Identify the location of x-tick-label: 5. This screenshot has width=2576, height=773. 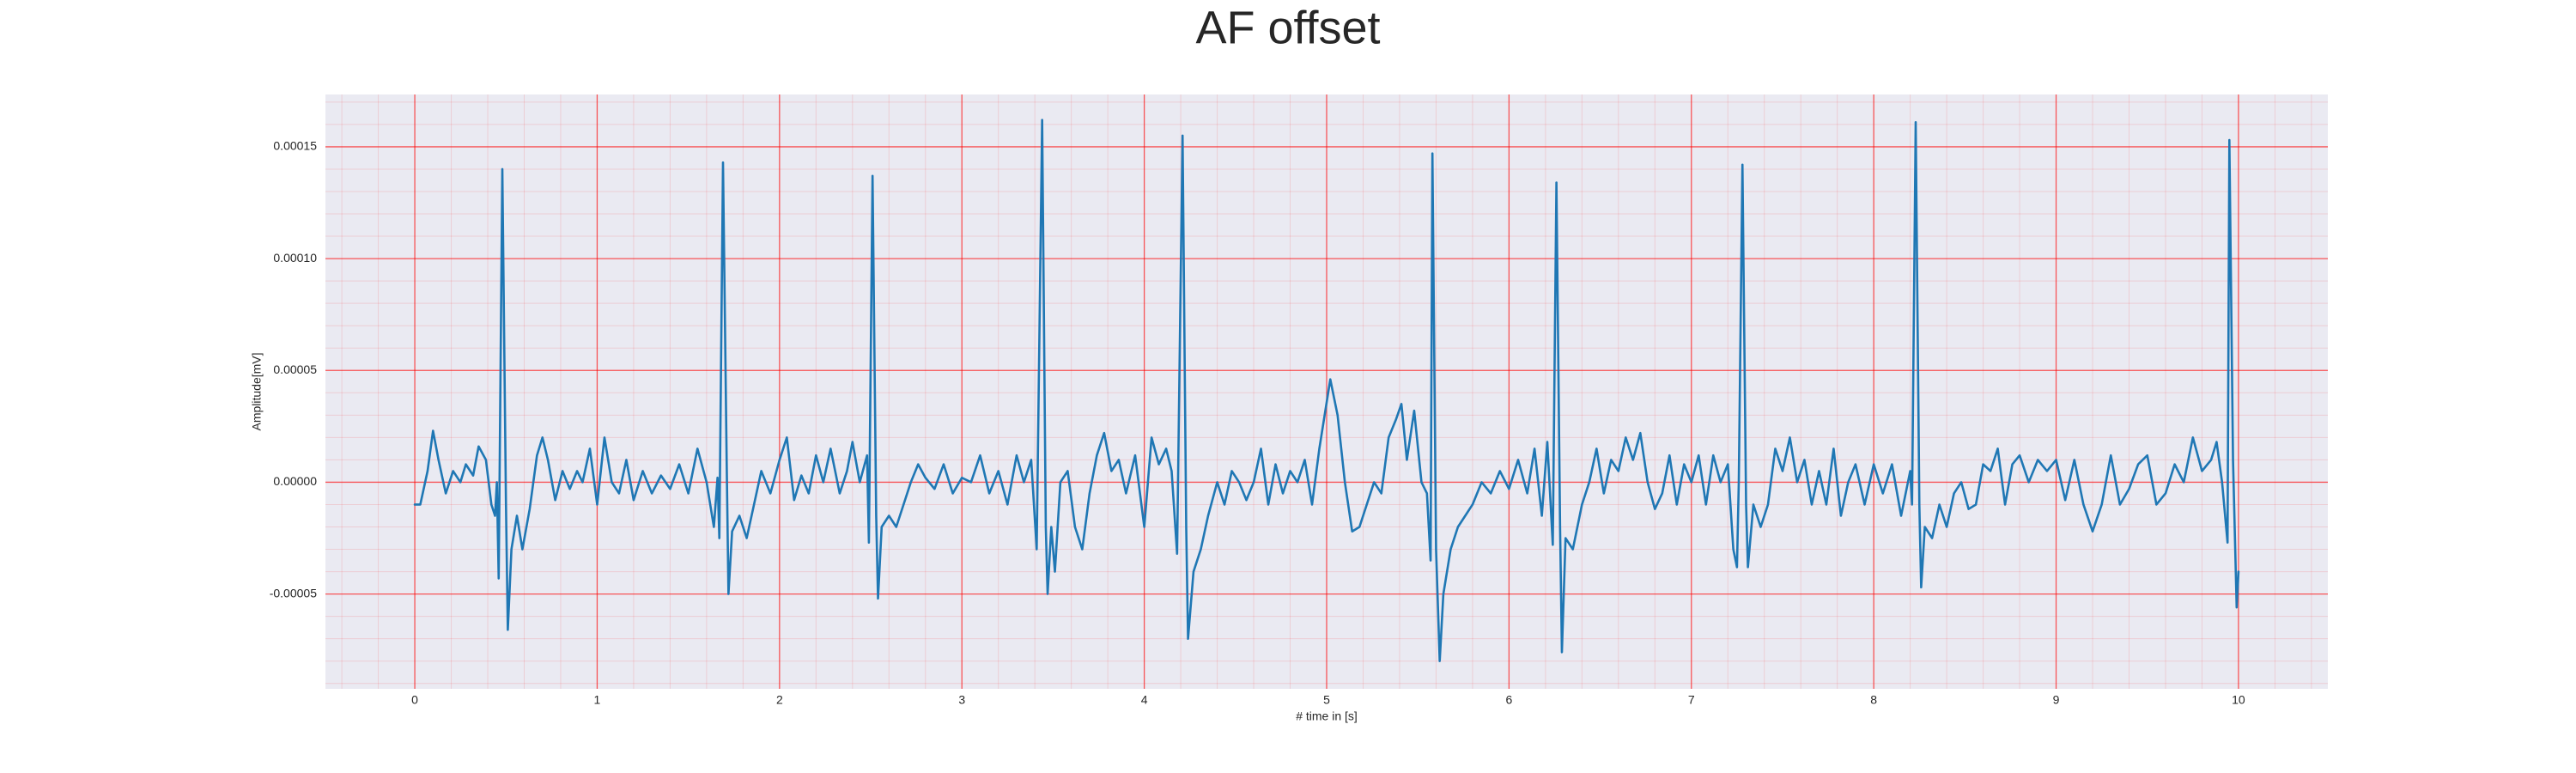
(1327, 700).